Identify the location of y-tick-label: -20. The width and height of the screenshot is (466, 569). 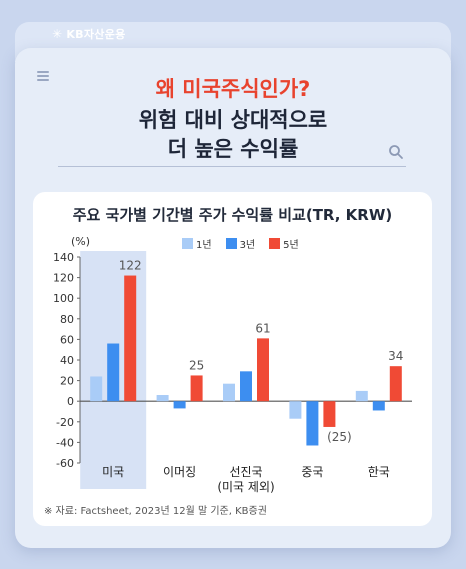
(65, 422).